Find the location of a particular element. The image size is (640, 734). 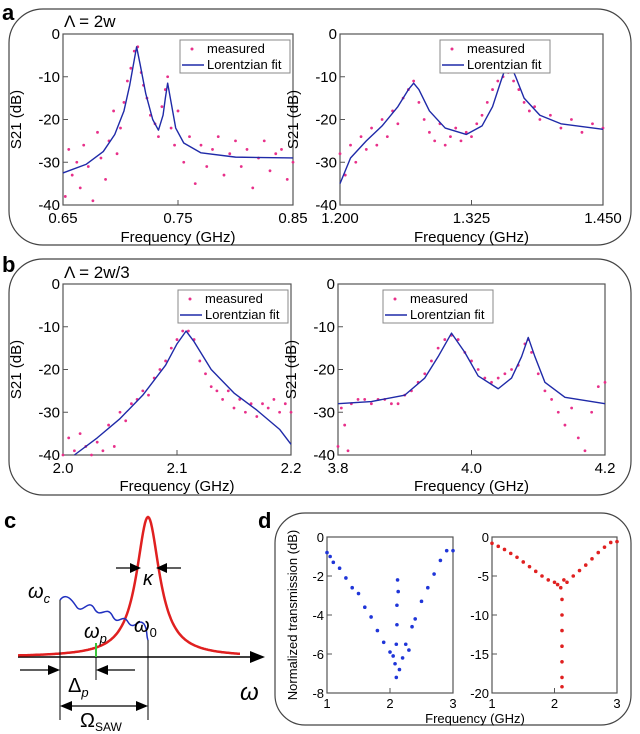

x-tick-label: 4.2 is located at coordinates (605, 468).